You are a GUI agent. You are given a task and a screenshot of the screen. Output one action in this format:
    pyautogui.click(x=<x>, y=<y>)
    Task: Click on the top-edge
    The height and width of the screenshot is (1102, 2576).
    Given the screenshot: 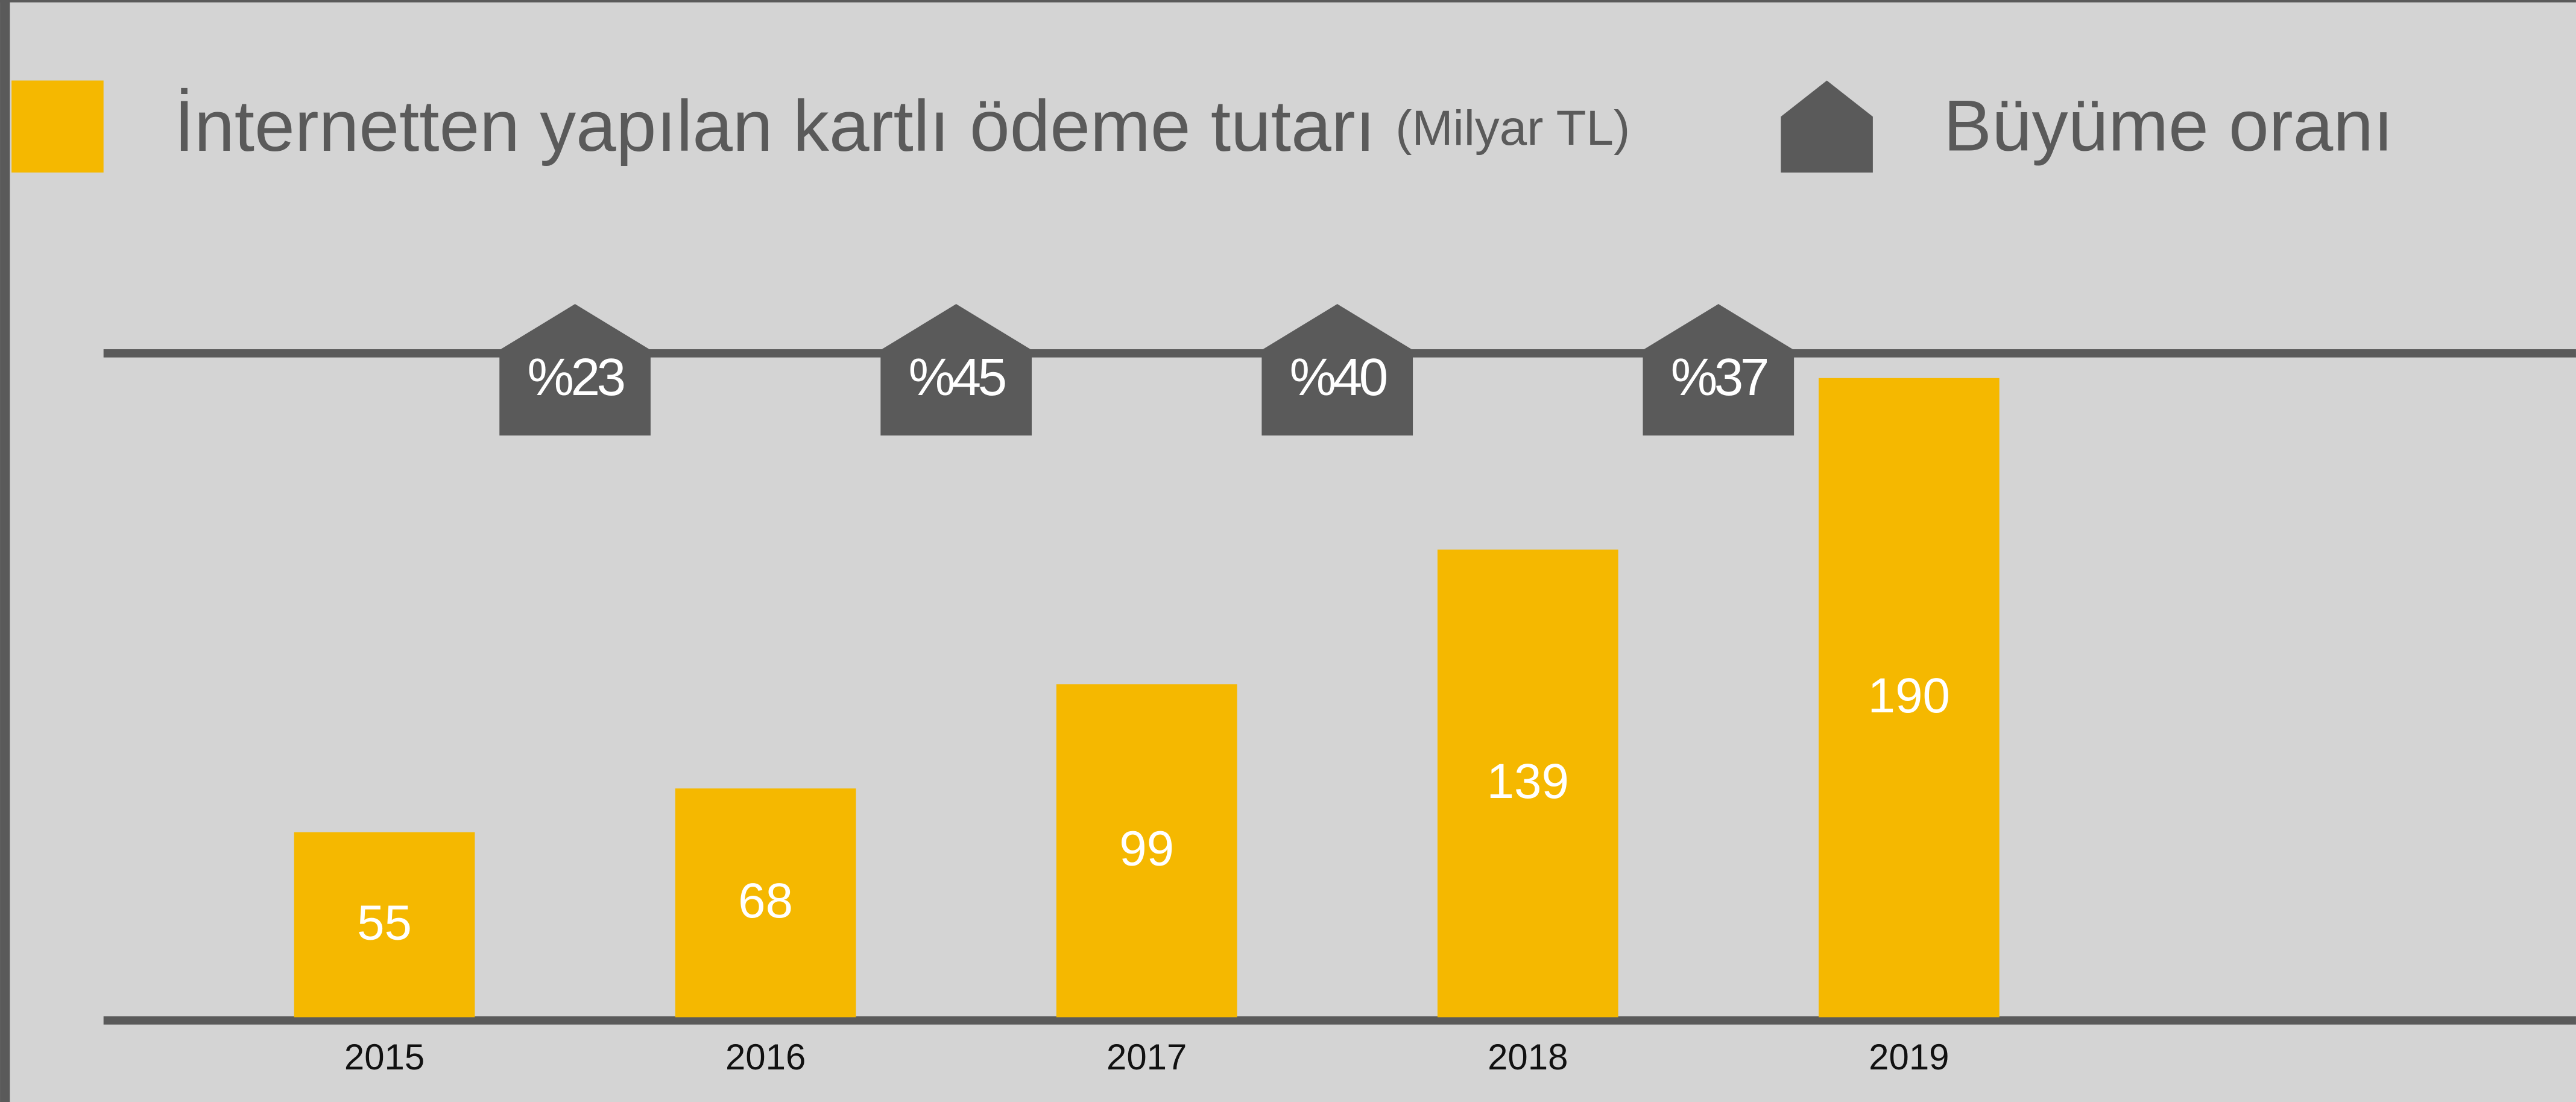 What is the action you would take?
    pyautogui.click(x=1288, y=1)
    